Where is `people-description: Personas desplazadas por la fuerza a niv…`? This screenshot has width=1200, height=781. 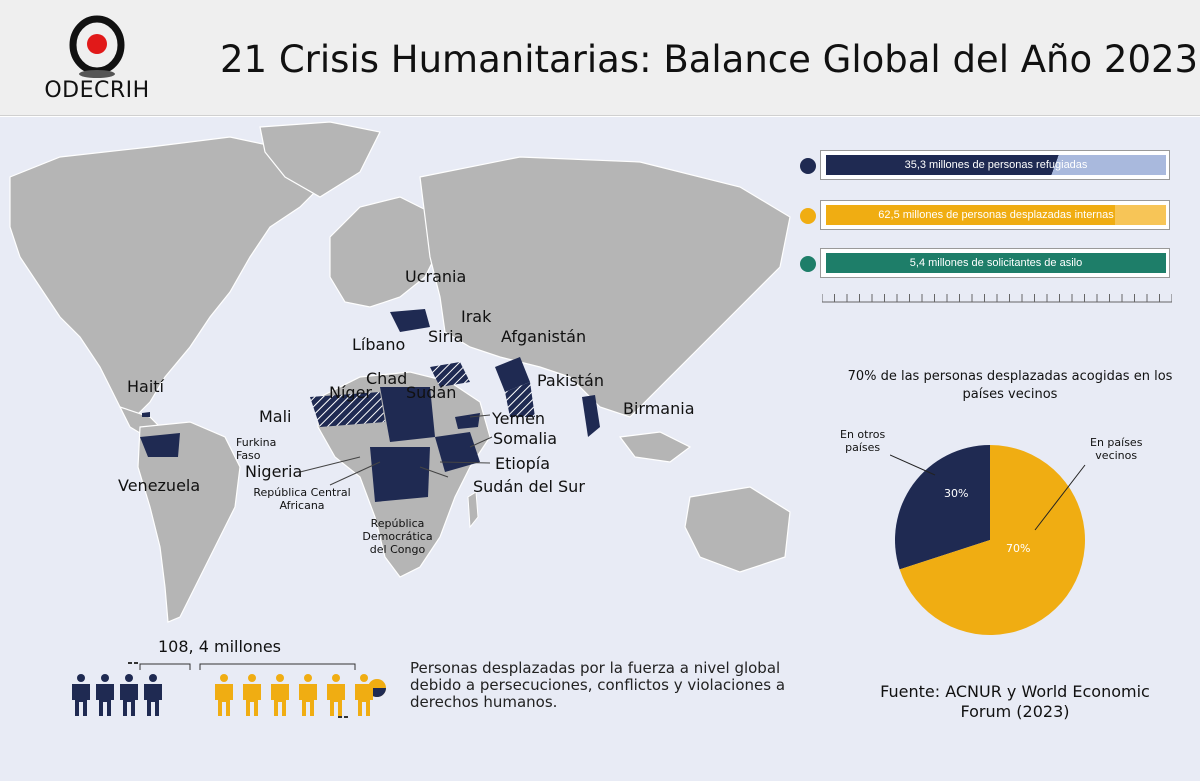 people-description: Personas desplazadas por la fuerza a niv… is located at coordinates (598, 685).